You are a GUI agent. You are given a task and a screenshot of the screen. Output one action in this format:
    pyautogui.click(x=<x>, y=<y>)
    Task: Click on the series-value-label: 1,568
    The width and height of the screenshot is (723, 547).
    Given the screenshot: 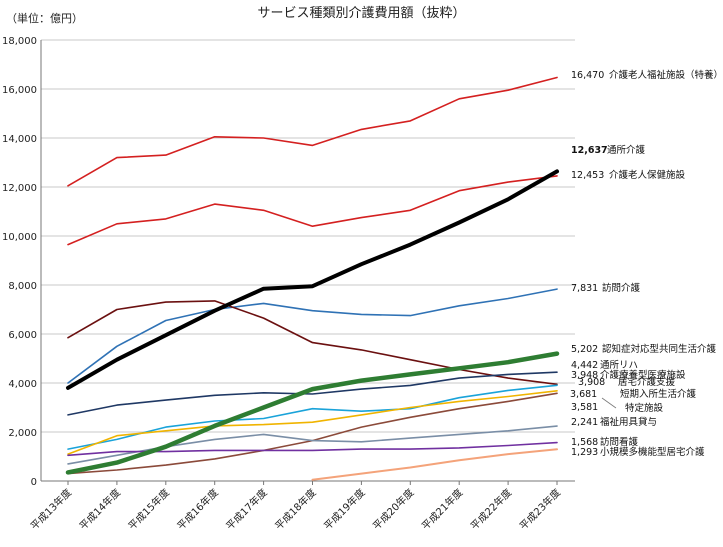 What is the action you would take?
    pyautogui.click(x=584, y=442)
    